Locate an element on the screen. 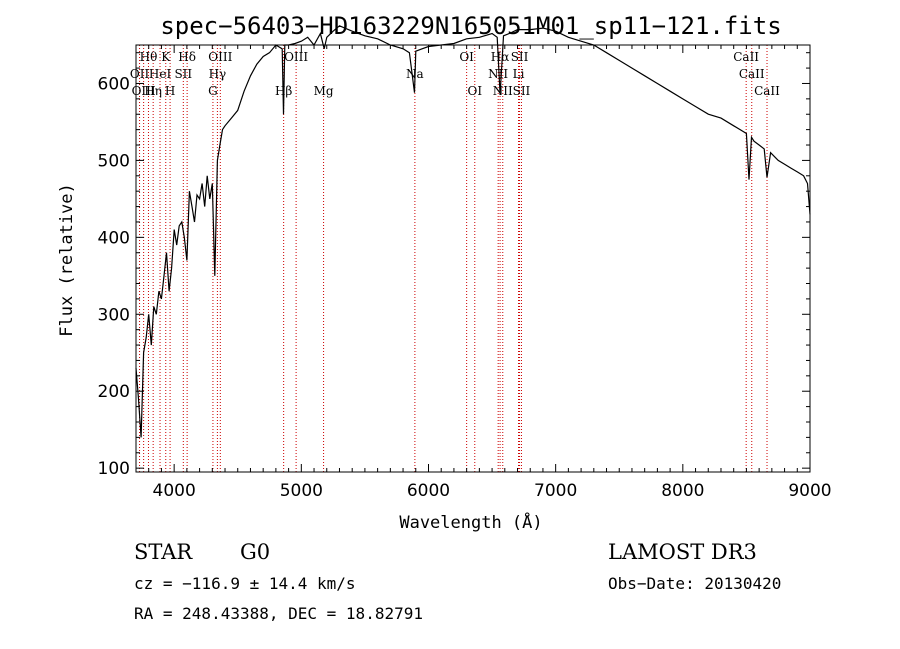  y-tick-label: 100 is located at coordinates (114, 469).